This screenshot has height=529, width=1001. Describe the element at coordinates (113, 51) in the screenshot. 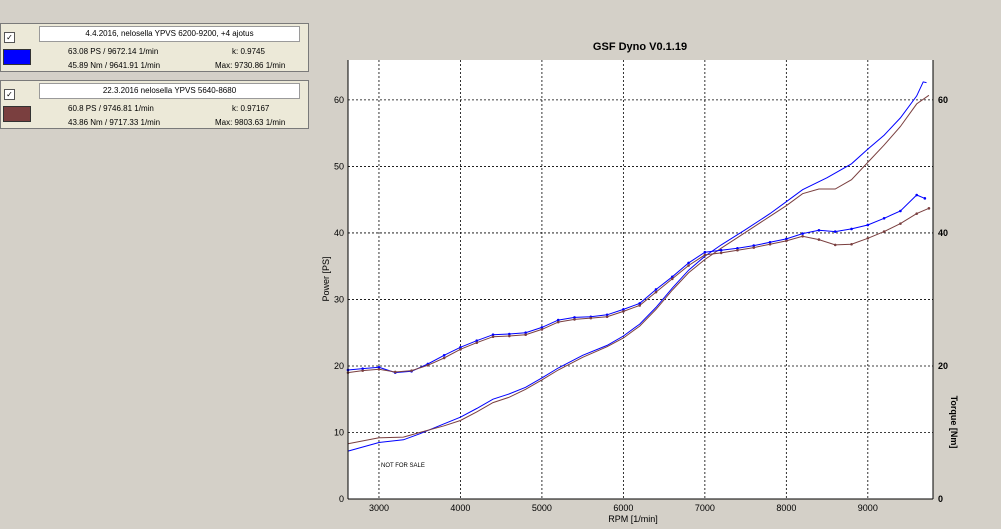

I see `run-power-peak: 63.08 PS / 9672.14 1/min` at that location.